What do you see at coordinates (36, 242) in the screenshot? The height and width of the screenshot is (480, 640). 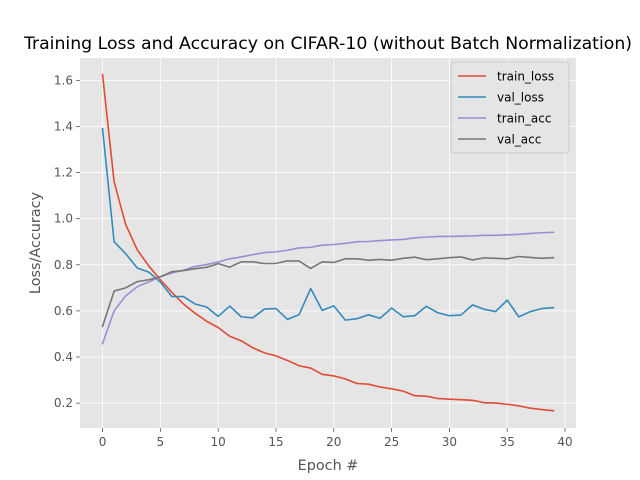 I see `y-axis-label: Loss/Accuracy` at bounding box center [36, 242].